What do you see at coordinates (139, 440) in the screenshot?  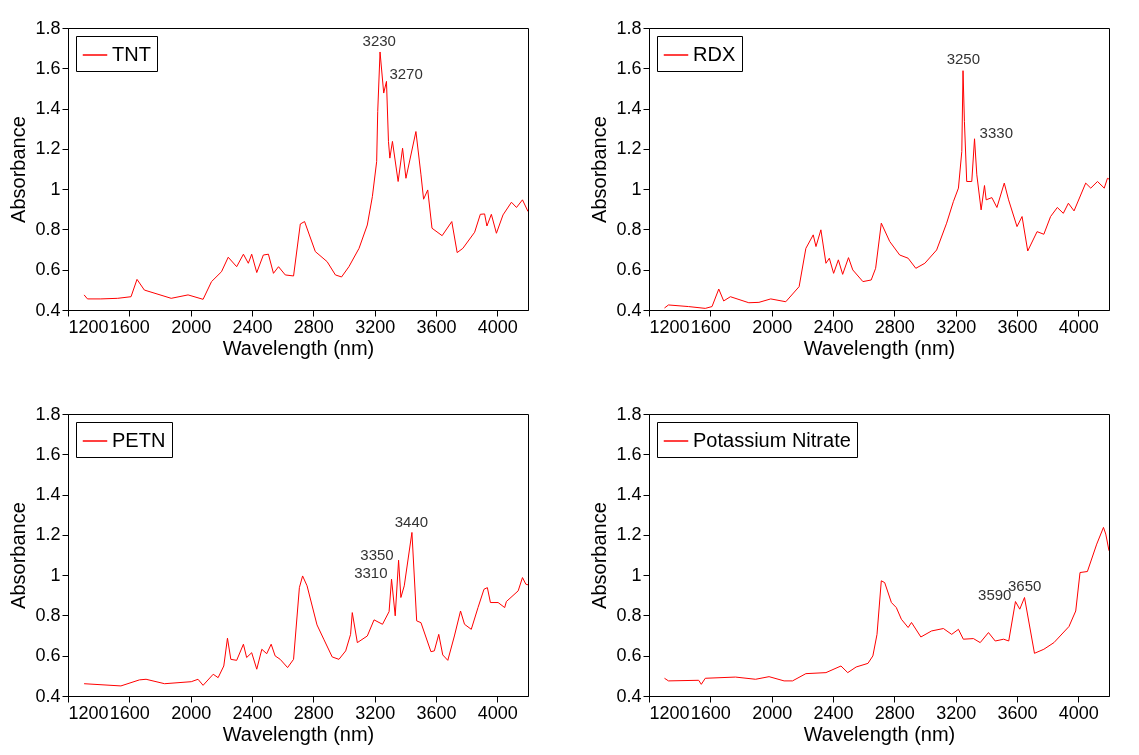 I see `legend-label: PETN` at bounding box center [139, 440].